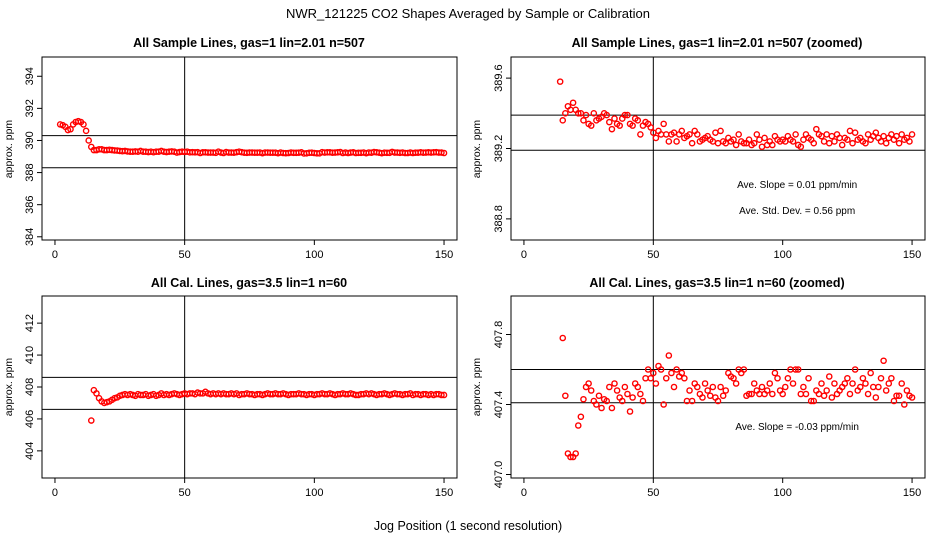  What do you see at coordinates (444, 493) in the screenshot?
I see `x-tick-label: 150` at bounding box center [444, 493].